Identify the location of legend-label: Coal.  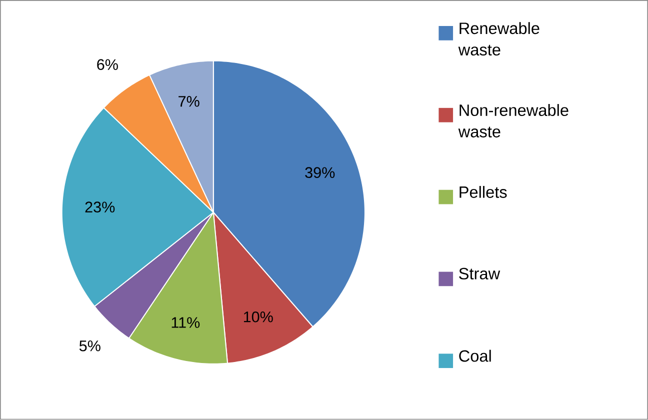
(475, 356).